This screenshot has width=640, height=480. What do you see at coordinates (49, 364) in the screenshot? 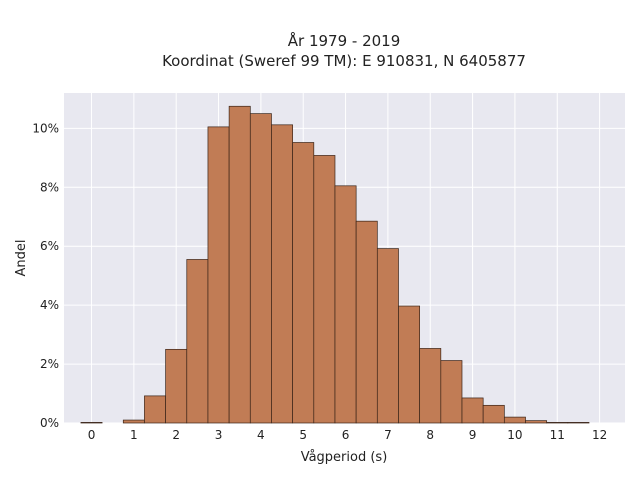
I see `y-tick-label: 2%` at bounding box center [49, 364].